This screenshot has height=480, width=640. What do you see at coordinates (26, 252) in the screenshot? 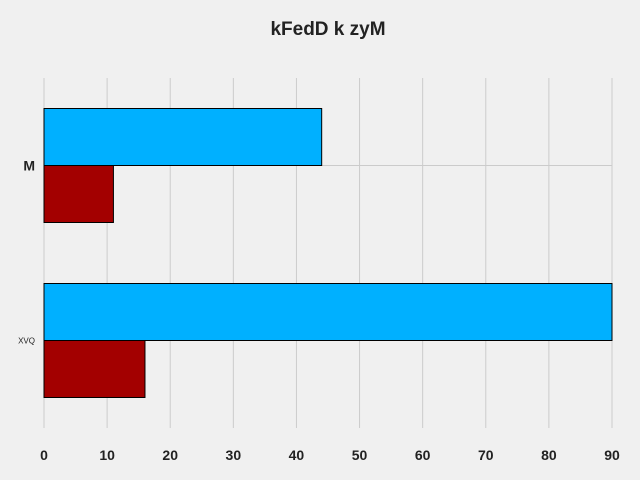
I see `y-tick-labels: XVQ M` at bounding box center [26, 252].